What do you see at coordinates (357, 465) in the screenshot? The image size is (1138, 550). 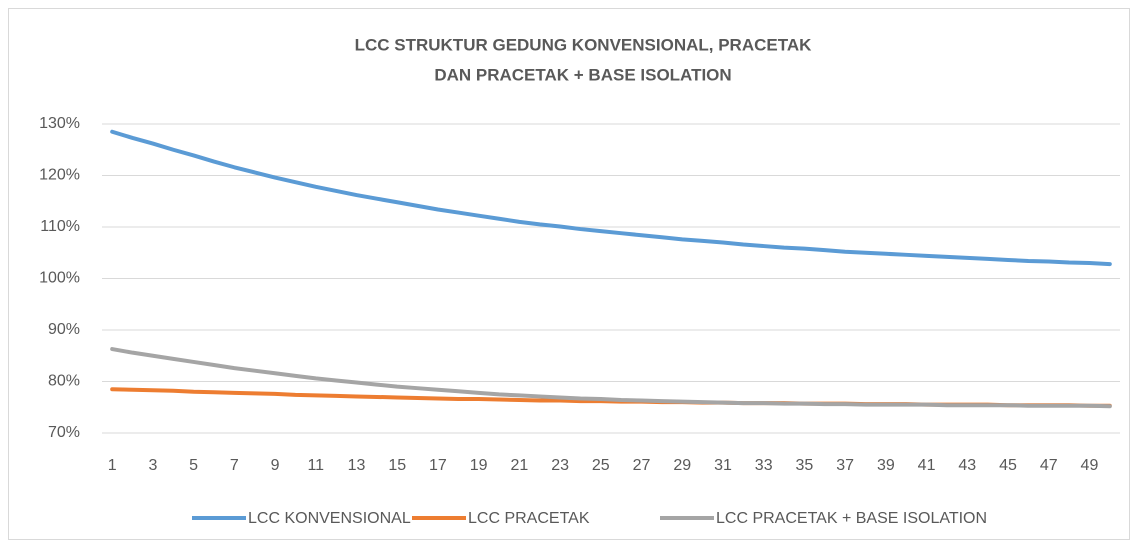 I see `x-tick-label: 13` at bounding box center [357, 465].